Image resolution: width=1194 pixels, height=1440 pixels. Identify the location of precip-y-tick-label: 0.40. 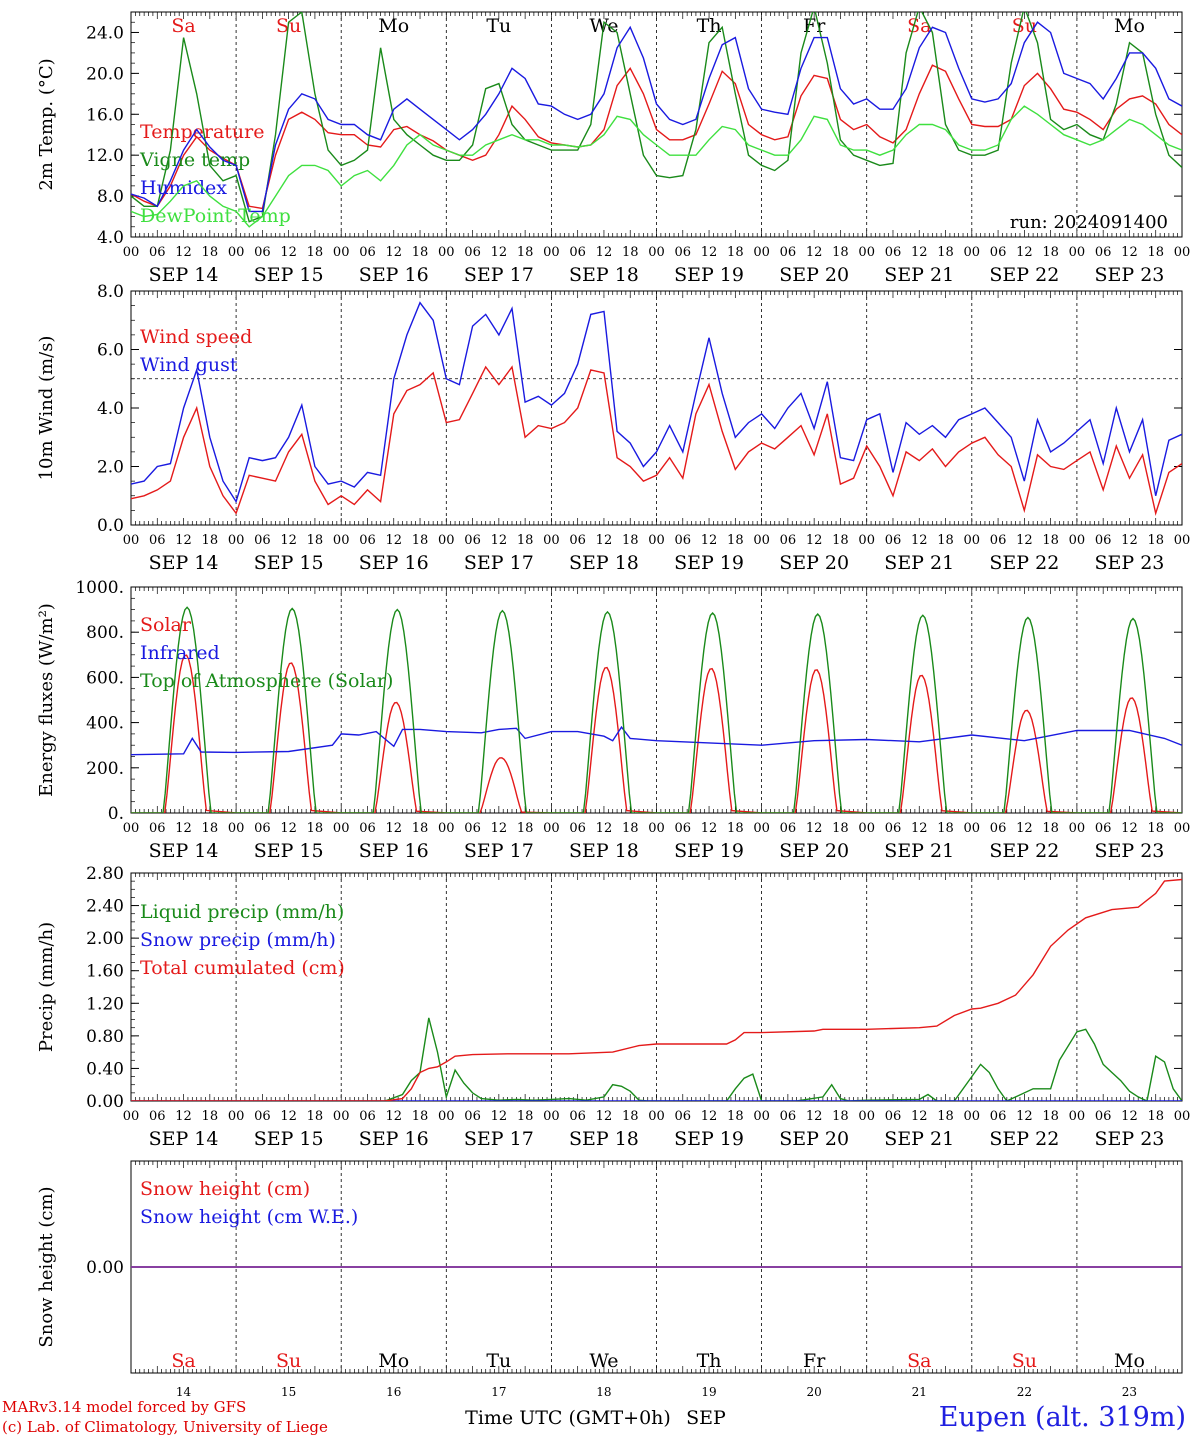
(105, 1069).